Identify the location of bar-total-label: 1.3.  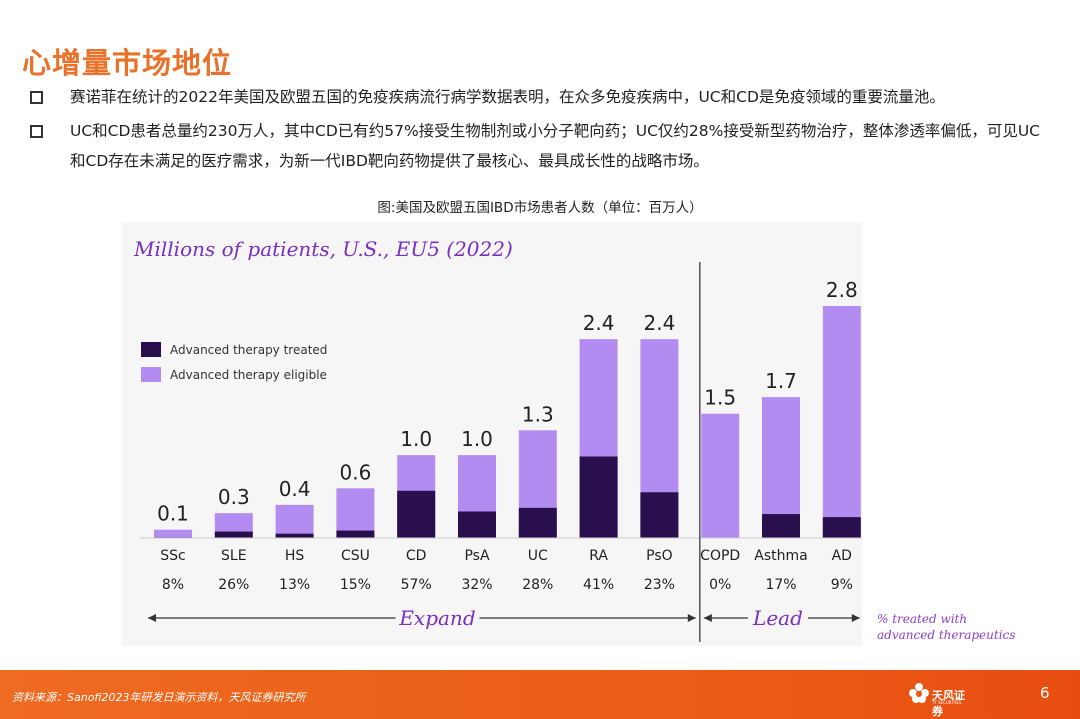
(538, 414).